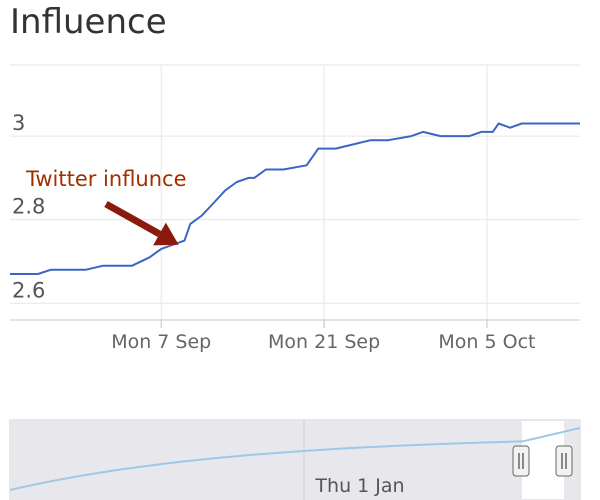 Image resolution: width=600 pixels, height=500 pixels. Describe the element at coordinates (28, 290) in the screenshot. I see `y-tick-label: 2.6` at that location.